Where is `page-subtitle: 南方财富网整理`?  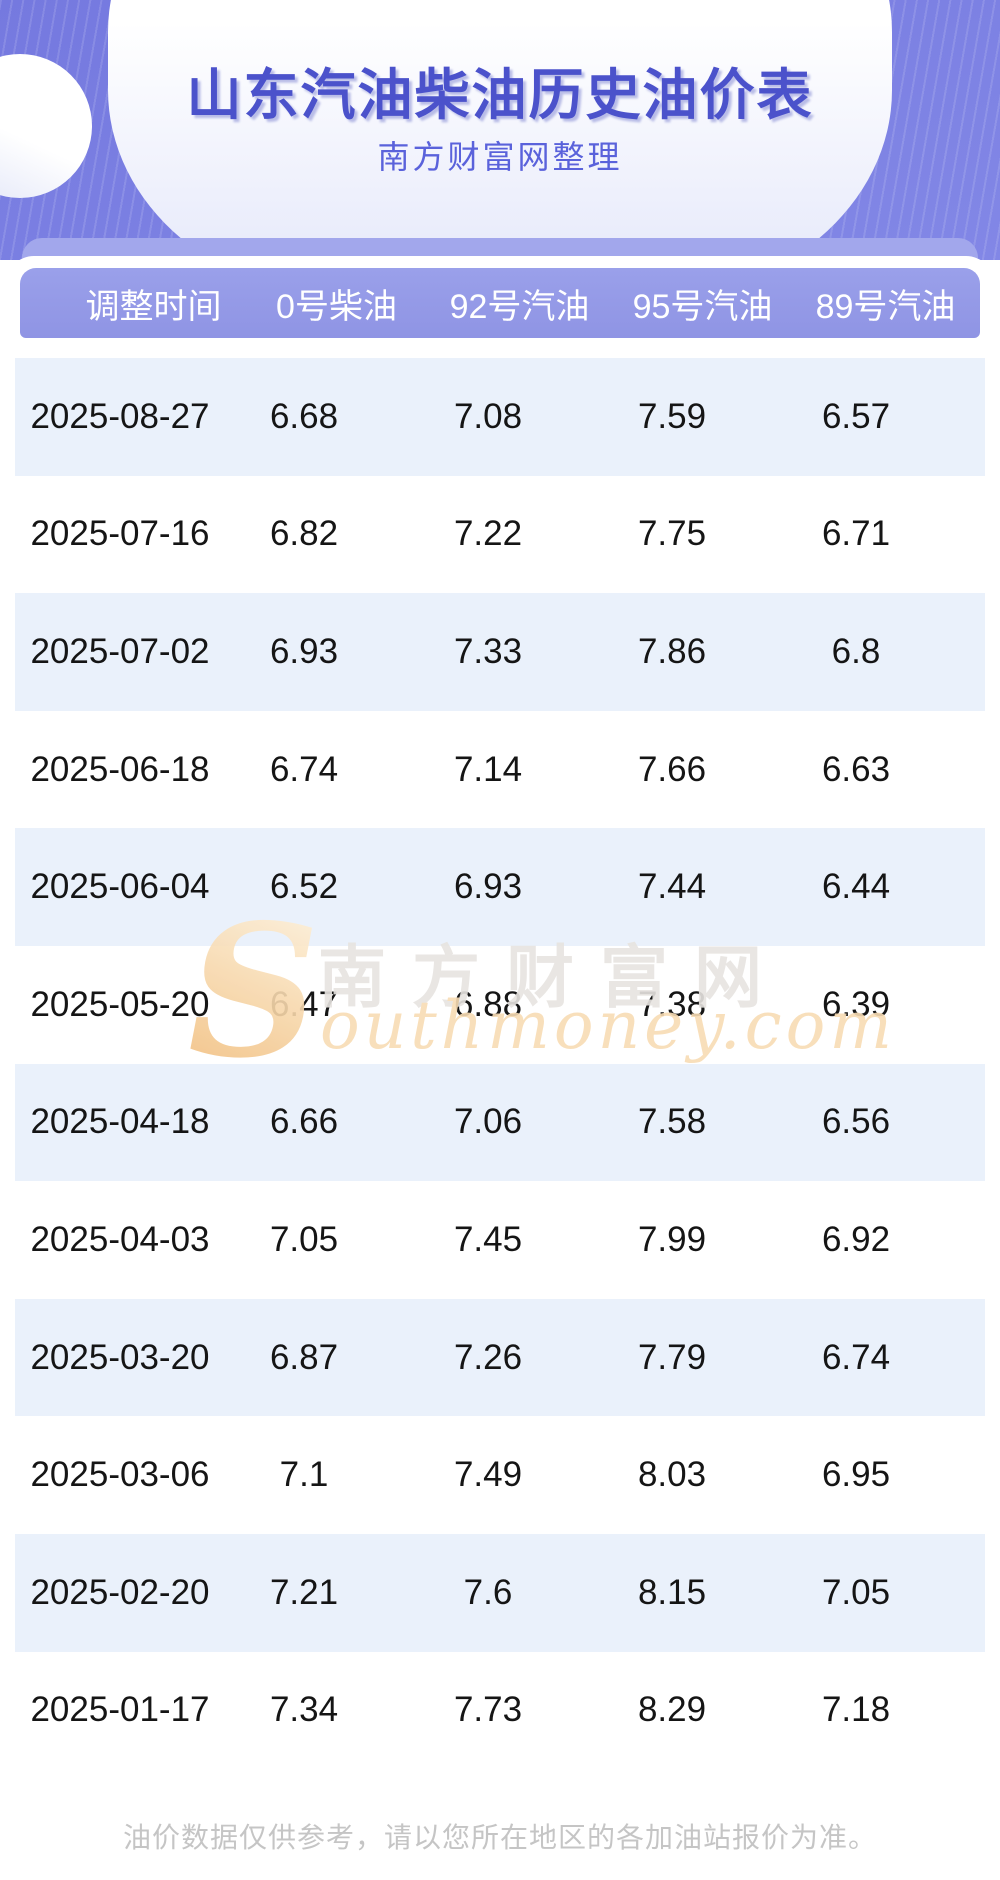 page-subtitle: 南方财富网整理 is located at coordinates (500, 157).